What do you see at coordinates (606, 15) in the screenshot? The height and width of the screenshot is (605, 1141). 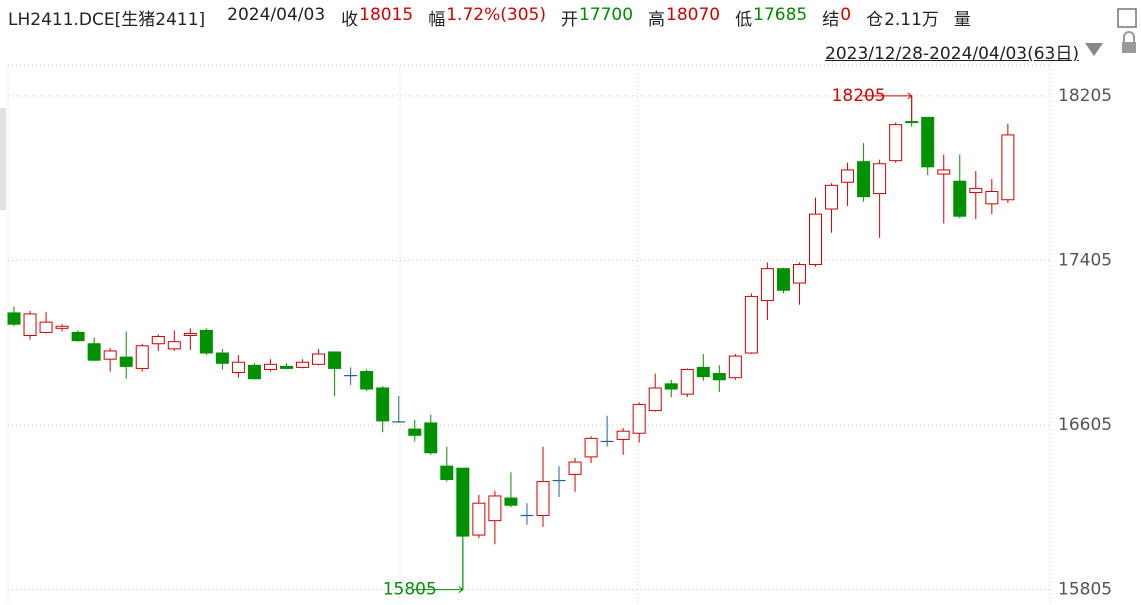 I see `field-value: 17700` at bounding box center [606, 15].